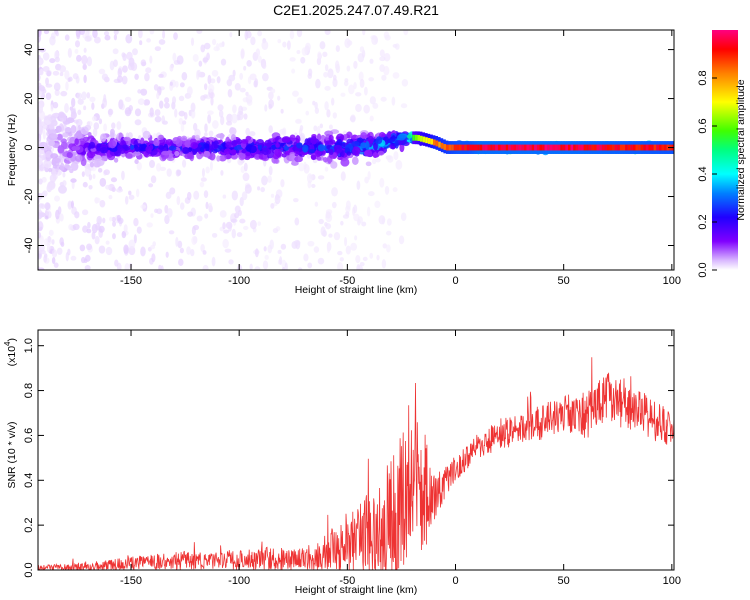  What do you see at coordinates (564, 281) in the screenshot?
I see `spectrogram-x-tick-label: 50` at bounding box center [564, 281].